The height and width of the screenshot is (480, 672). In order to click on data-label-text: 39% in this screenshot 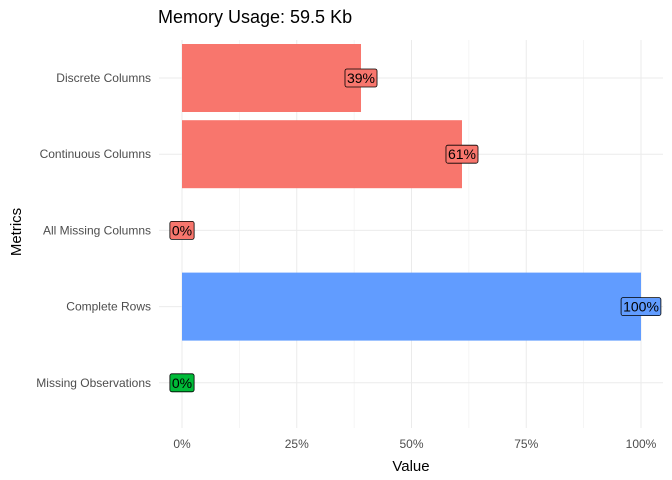, I will do `click(361, 78)`.